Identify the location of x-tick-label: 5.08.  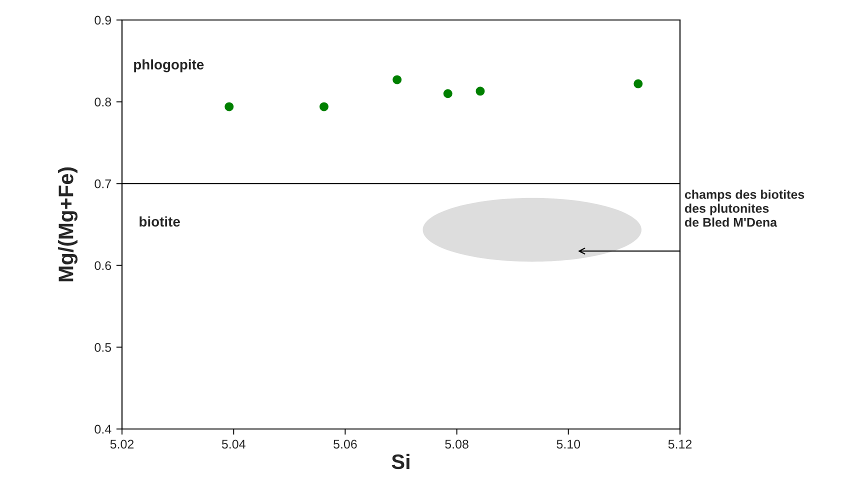
(456, 444).